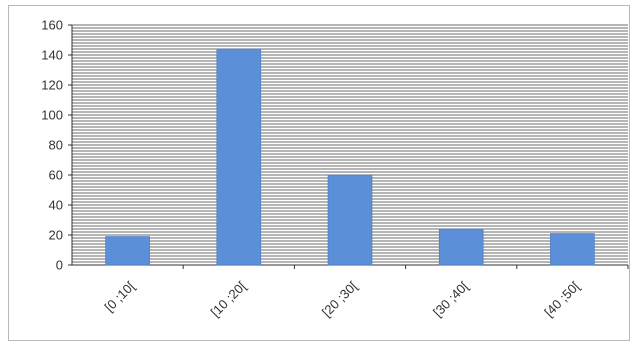 Image resolution: width=638 pixels, height=347 pixels. Describe the element at coordinates (56, 205) in the screenshot. I see `y-tick-label: 40` at that location.